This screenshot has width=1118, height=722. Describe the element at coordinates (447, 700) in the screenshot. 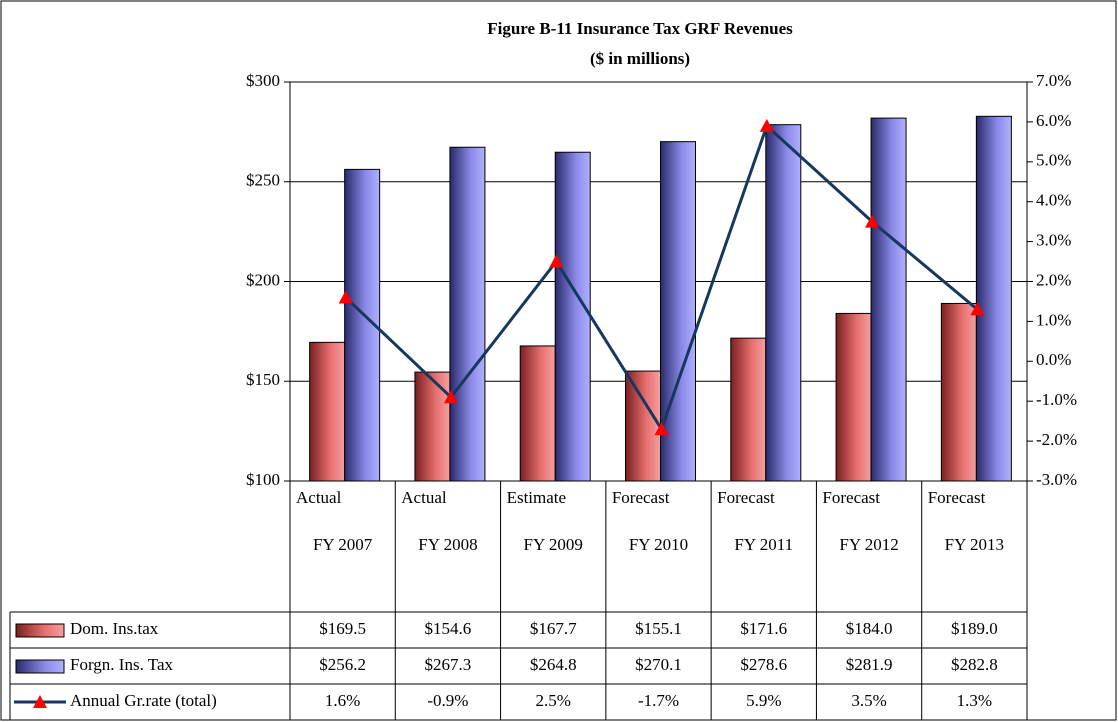

I see `table-value: -0.9%` at that location.